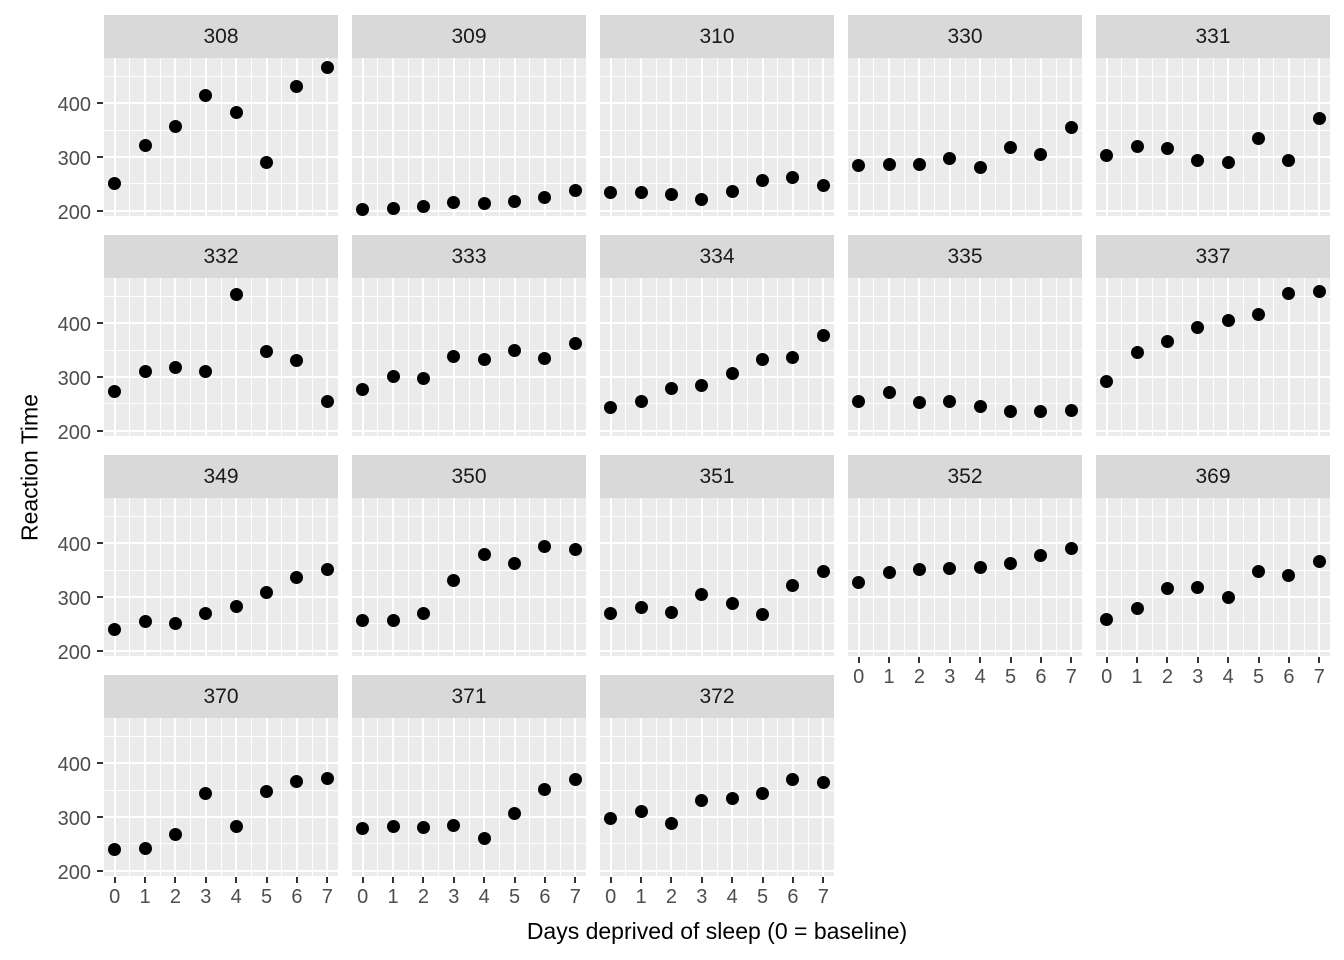 The height and width of the screenshot is (960, 1344). I want to click on facet-strip-309: 309, so click(469, 36).